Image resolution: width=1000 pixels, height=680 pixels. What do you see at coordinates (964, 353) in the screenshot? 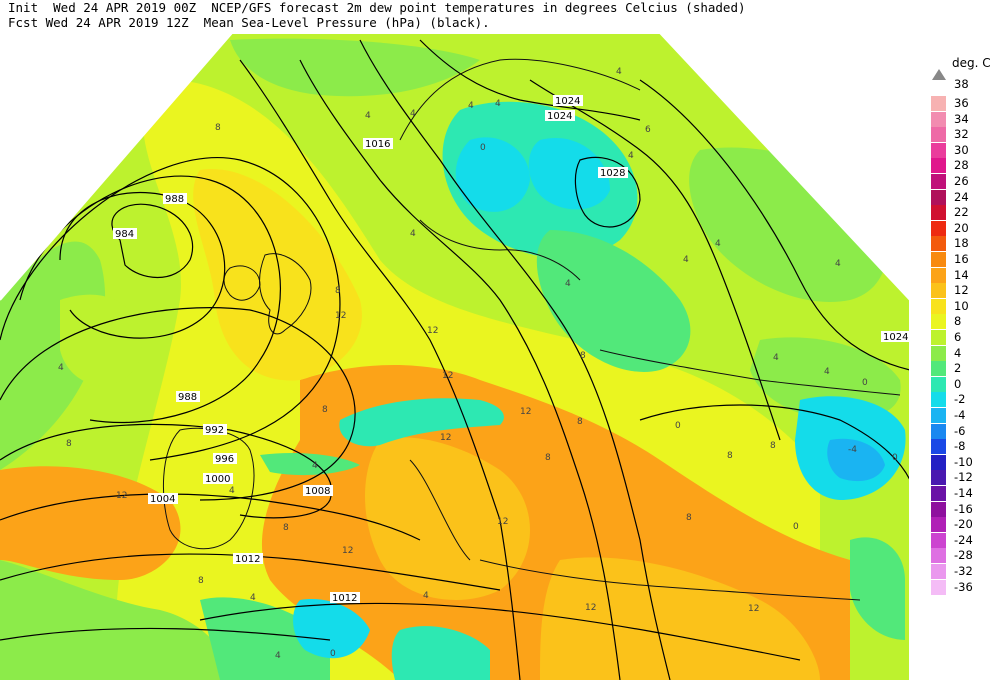
I see `legend-entry: 4` at bounding box center [964, 353].